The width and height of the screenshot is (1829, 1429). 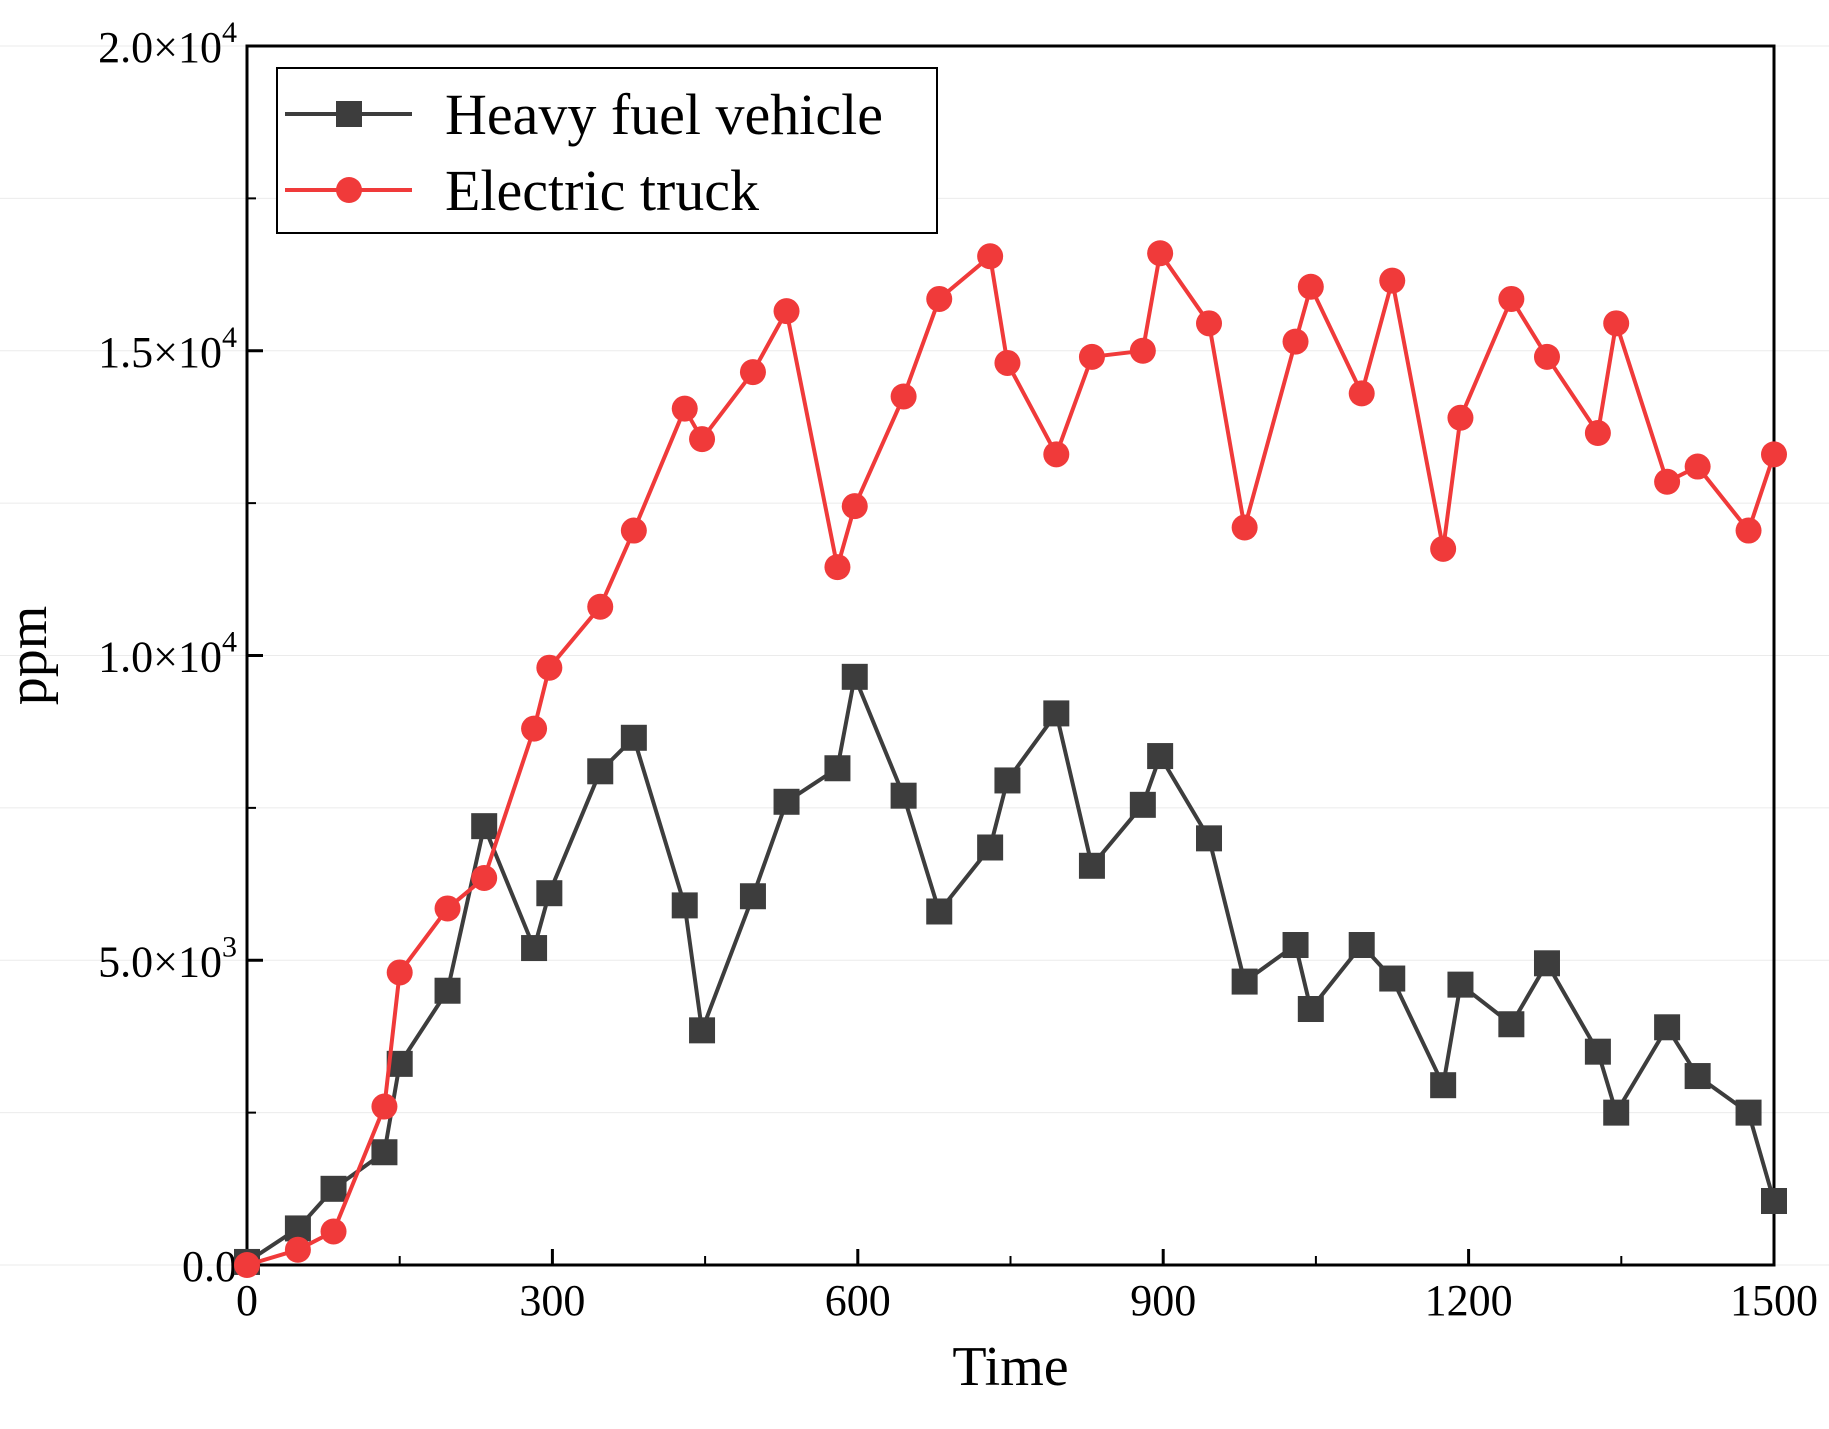 What do you see at coordinates (160, 47) in the screenshot?
I see `y-tick-mantissa: 2.0×10` at bounding box center [160, 47].